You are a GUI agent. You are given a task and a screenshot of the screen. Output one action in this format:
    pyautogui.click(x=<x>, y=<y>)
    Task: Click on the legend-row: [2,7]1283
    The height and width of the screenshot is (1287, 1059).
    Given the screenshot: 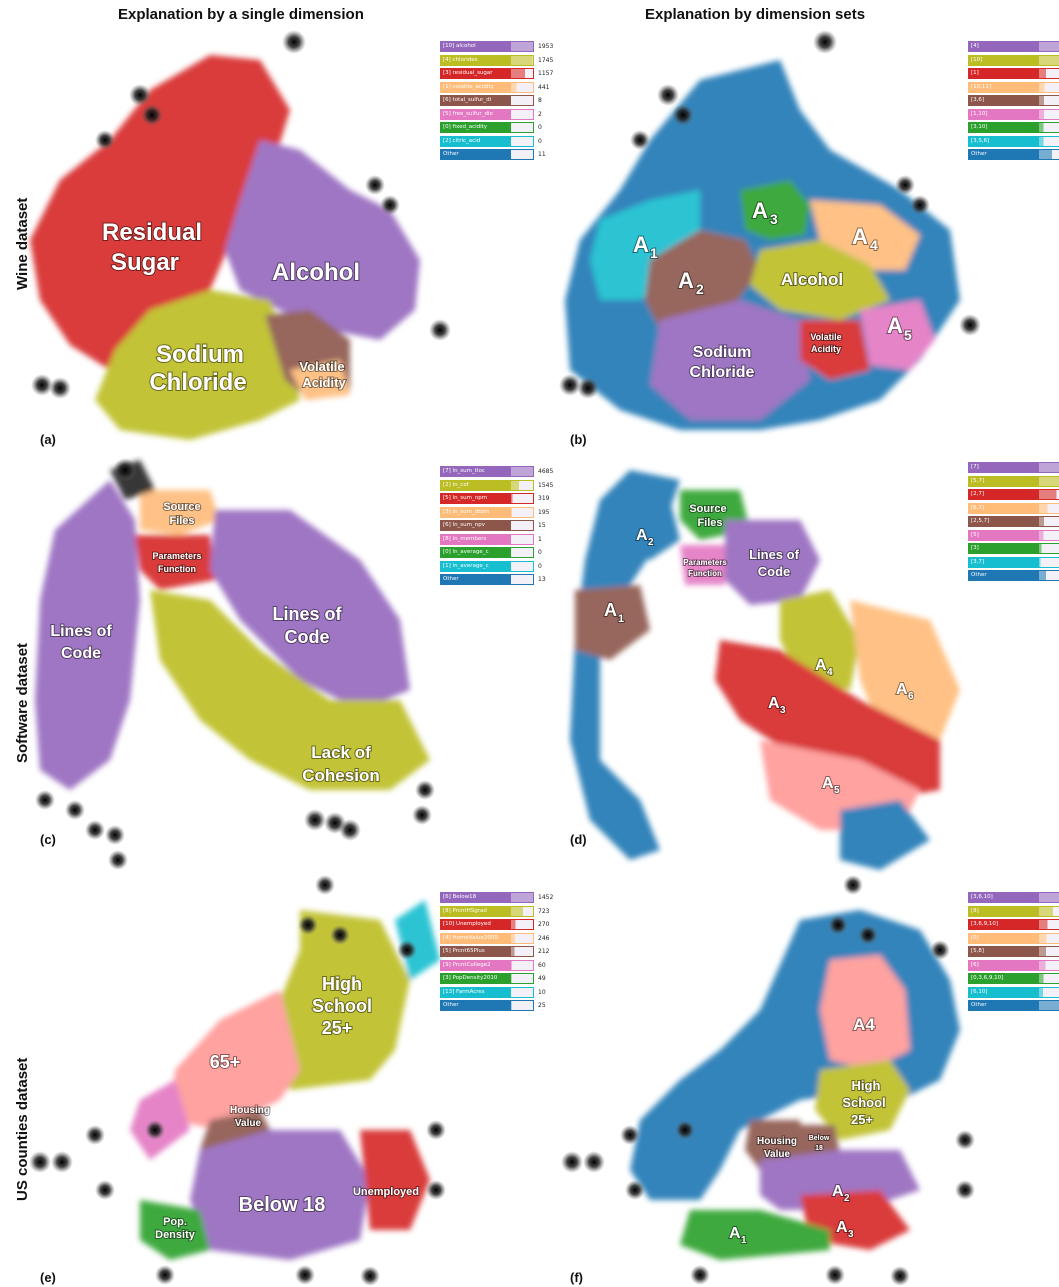 What is the action you would take?
    pyautogui.click(x=1013, y=495)
    